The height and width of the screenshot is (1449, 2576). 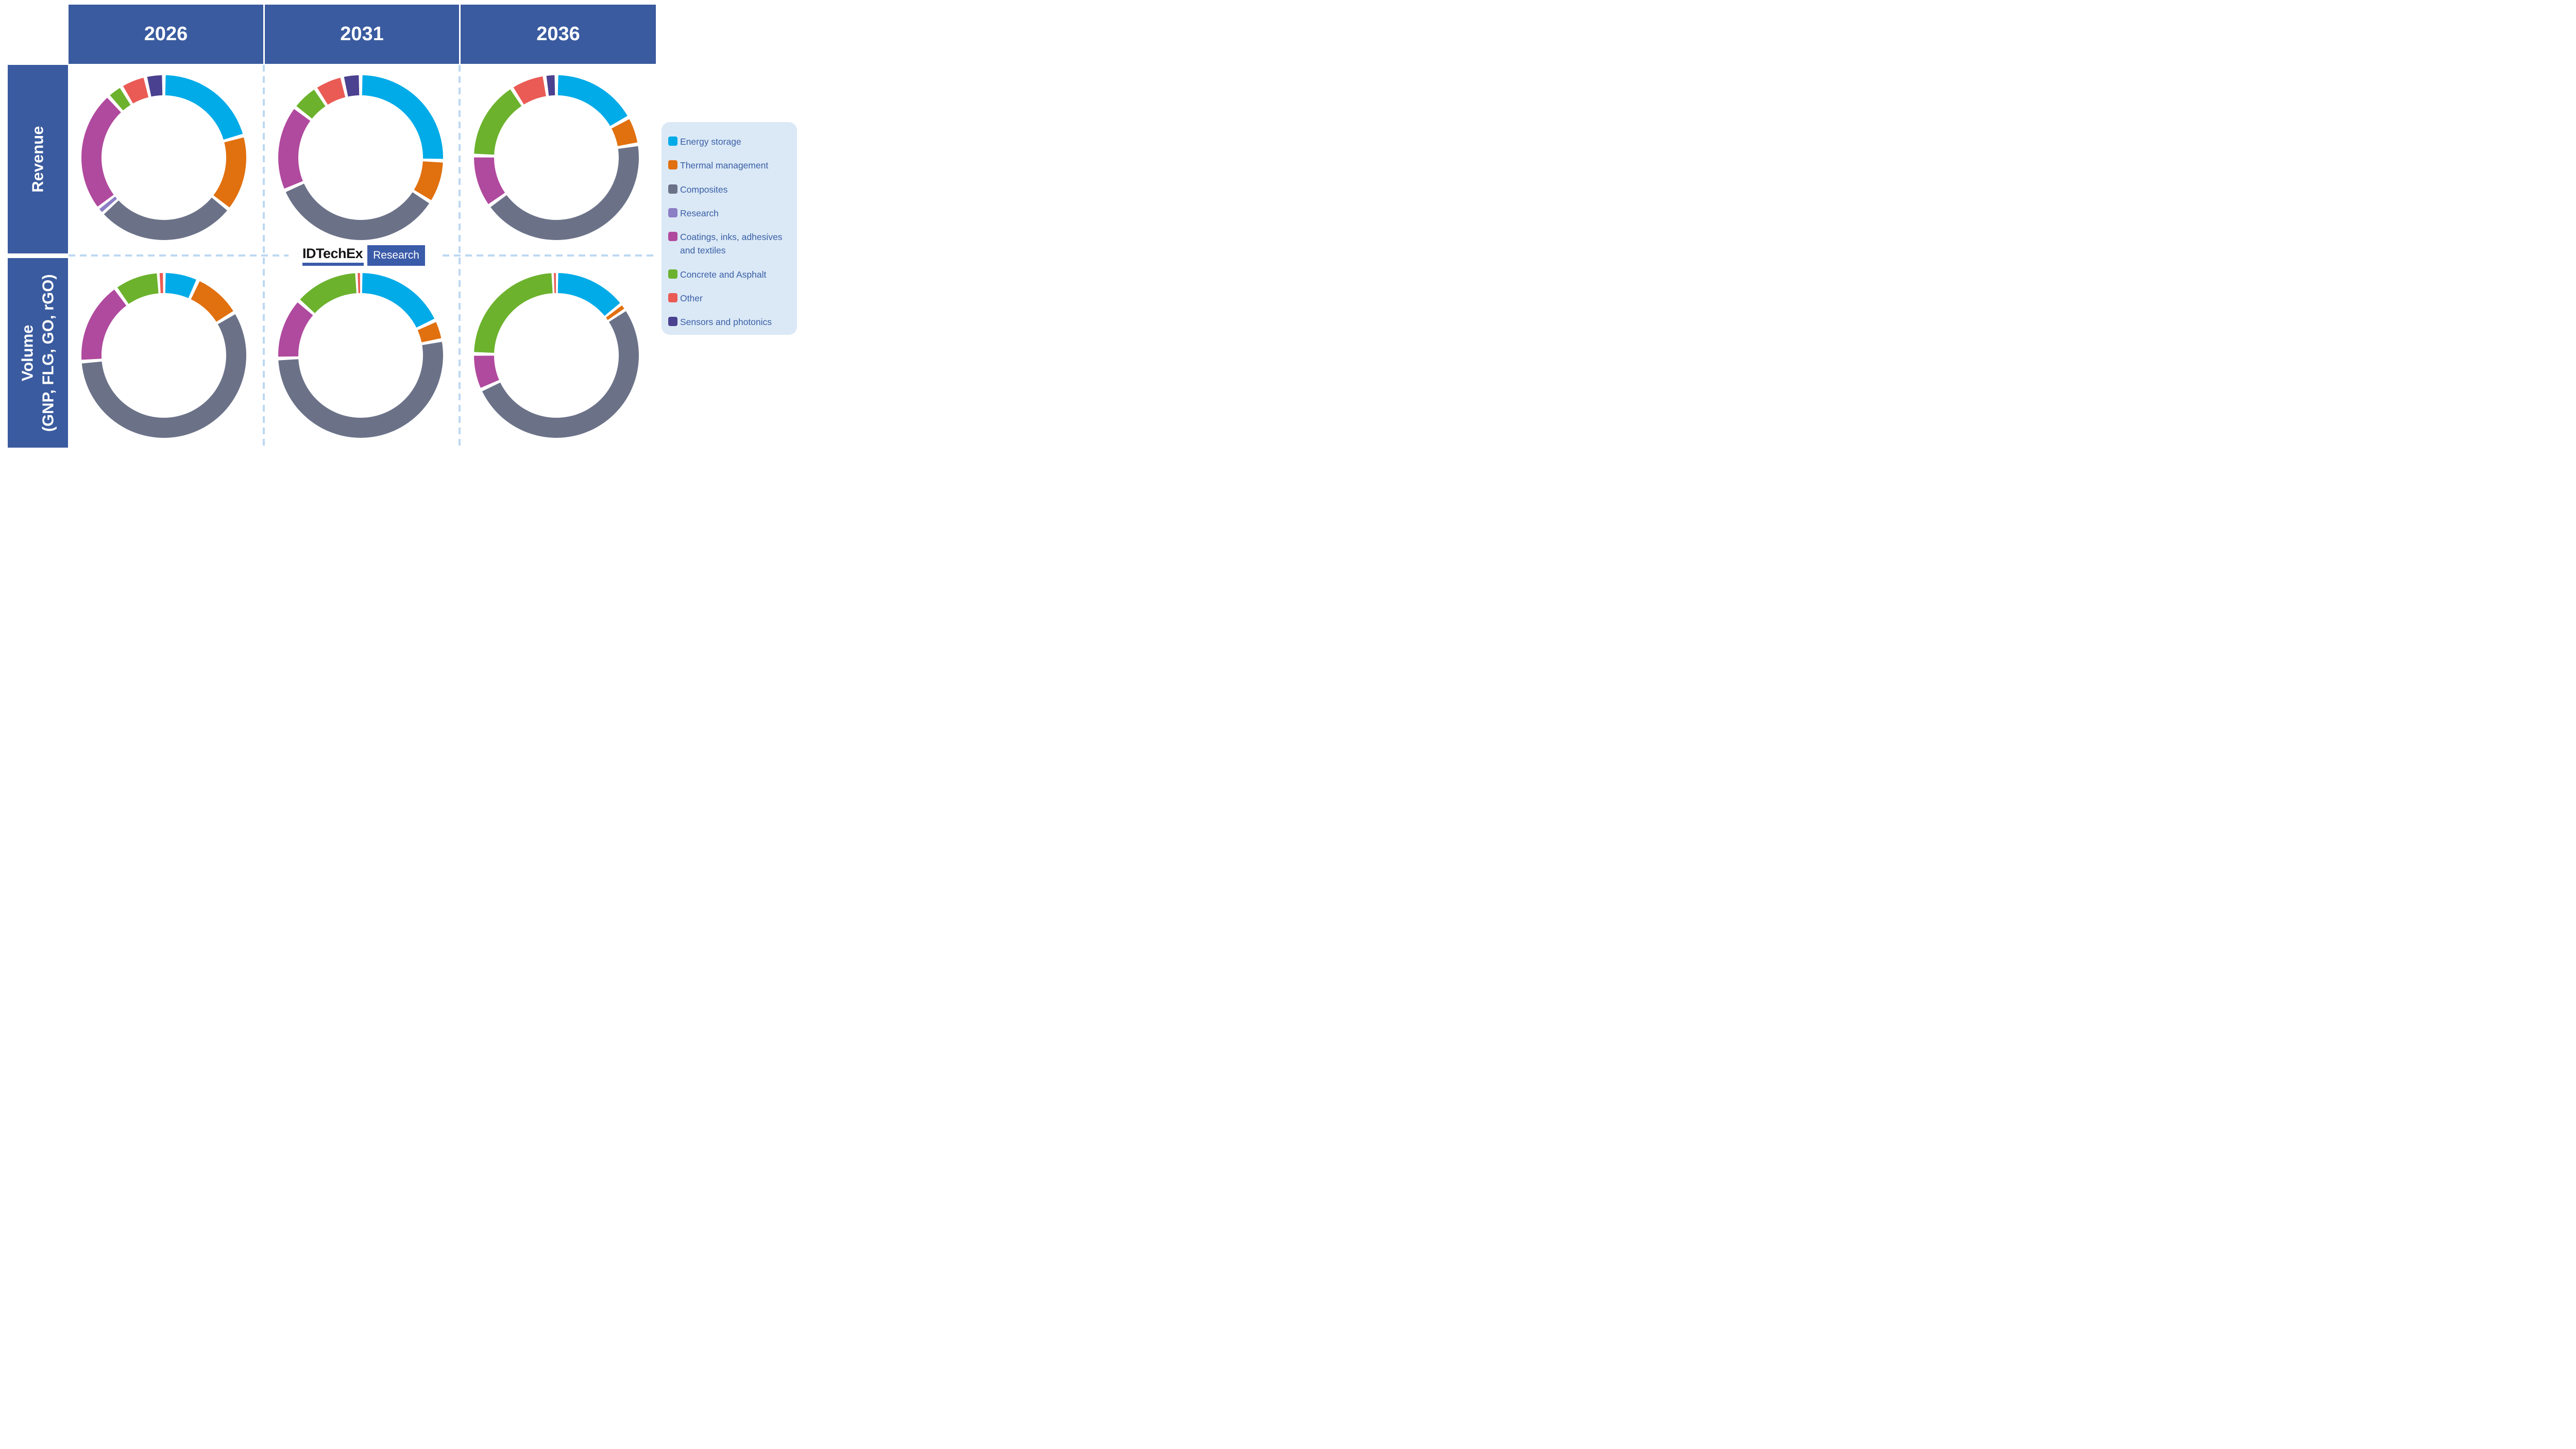 I want to click on donut-chart-revenue-2026, so click(x=163, y=157).